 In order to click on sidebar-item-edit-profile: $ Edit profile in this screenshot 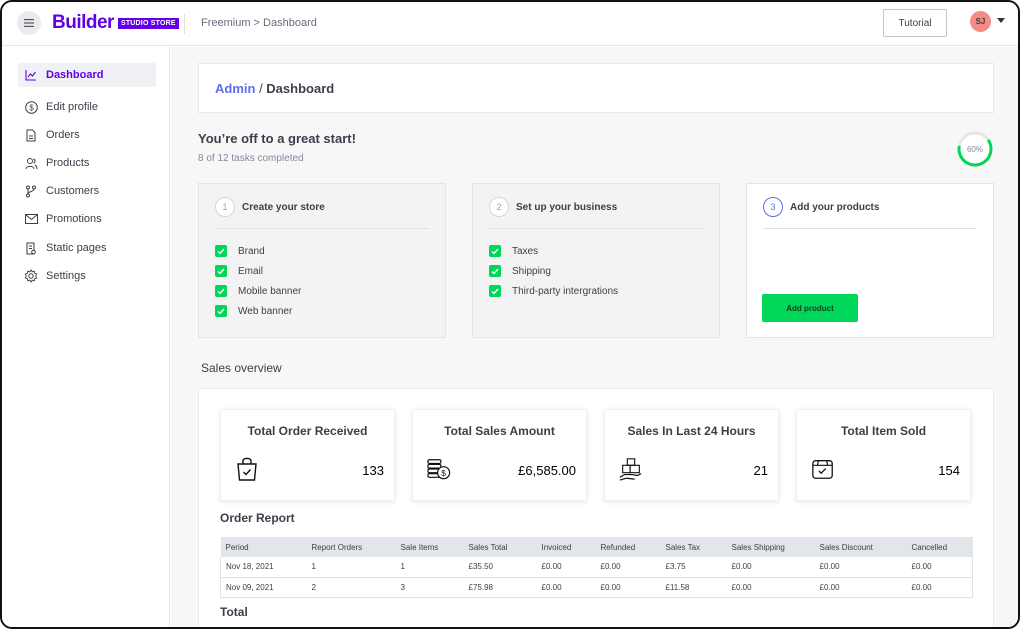, I will do `click(87, 107)`.